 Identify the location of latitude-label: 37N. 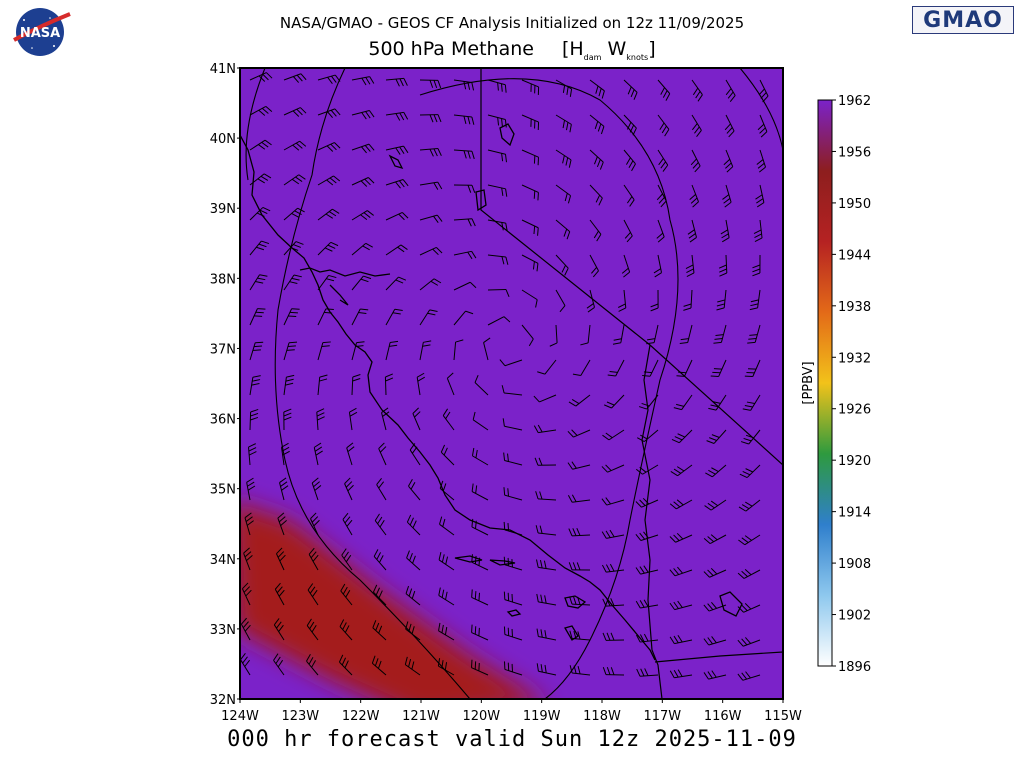
(223, 349).